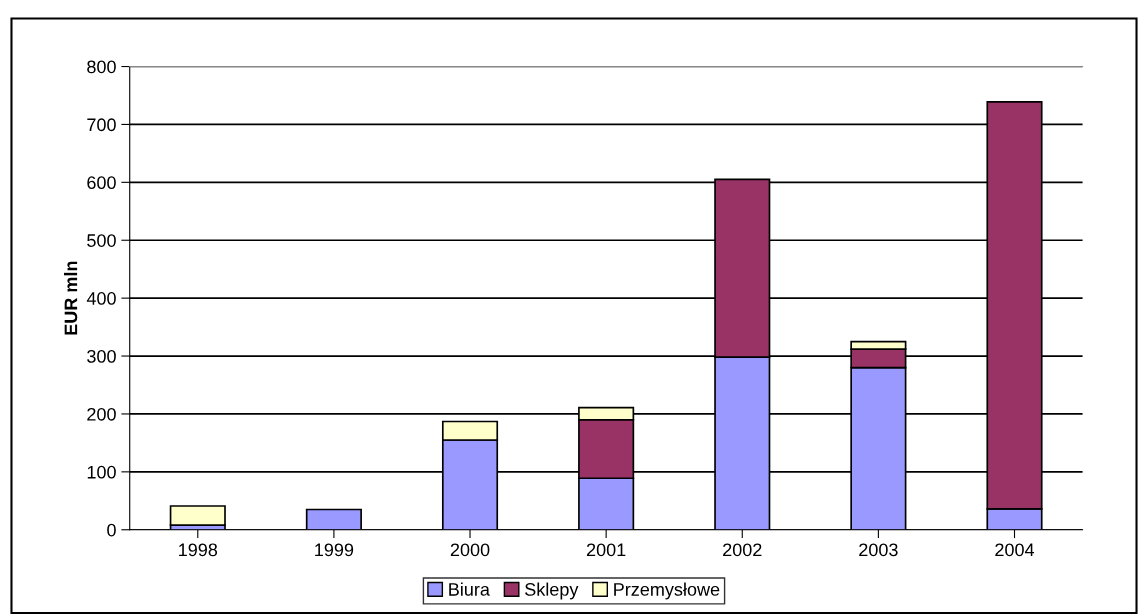 The width and height of the screenshot is (1148, 616). Describe the element at coordinates (101, 240) in the screenshot. I see `y-tick-label: 500` at that location.